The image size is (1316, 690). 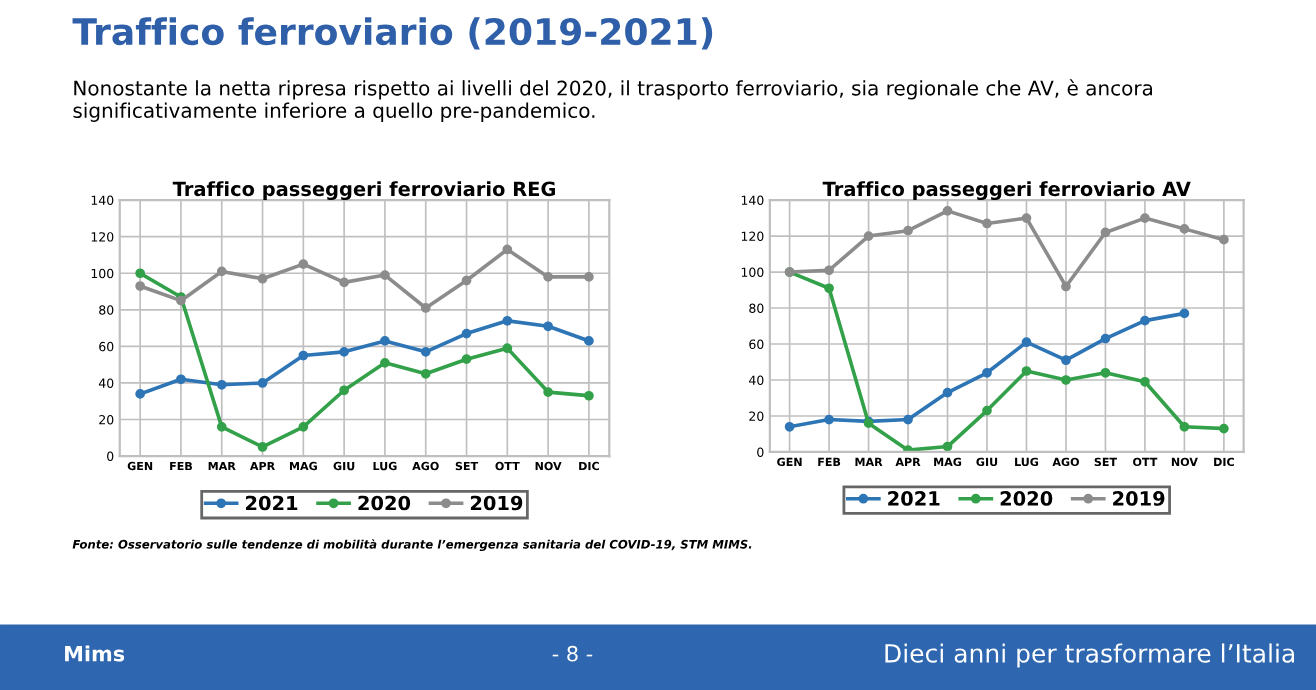 What do you see at coordinates (1006, 191) in the screenshot?
I see `chart-title: Traffico passeggeri ferroviario AV` at bounding box center [1006, 191].